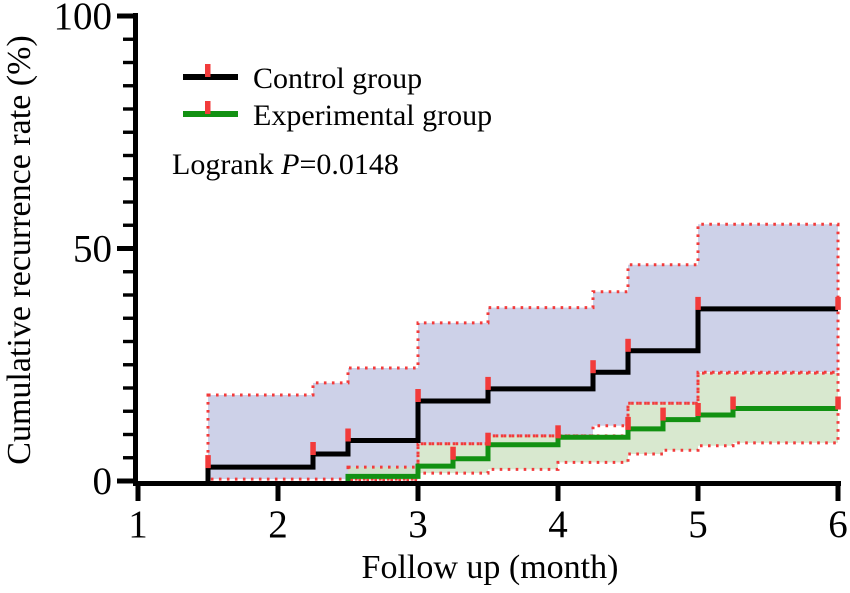 This screenshot has height=593, width=850. What do you see at coordinates (19, 249) in the screenshot?
I see `y-axis-title: Cumulative recurrence rate (%)` at bounding box center [19, 249].